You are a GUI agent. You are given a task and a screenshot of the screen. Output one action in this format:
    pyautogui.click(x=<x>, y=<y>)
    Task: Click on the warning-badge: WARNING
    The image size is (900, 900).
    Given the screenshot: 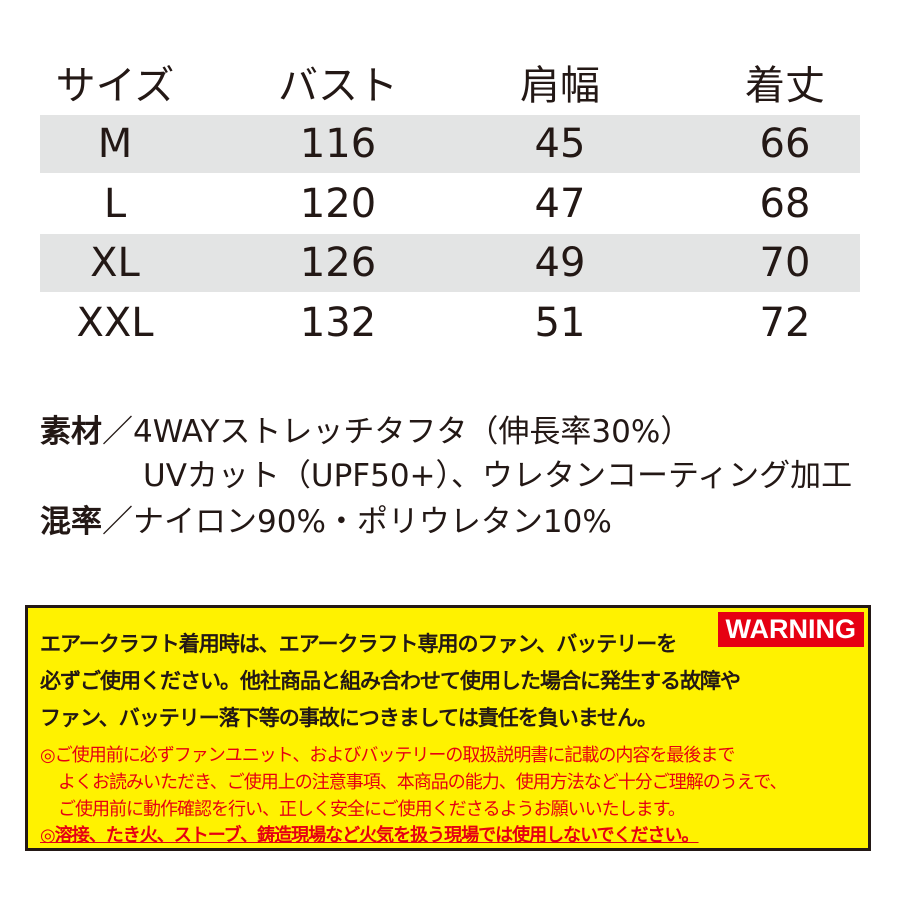 What is the action you would take?
    pyautogui.click(x=790, y=629)
    